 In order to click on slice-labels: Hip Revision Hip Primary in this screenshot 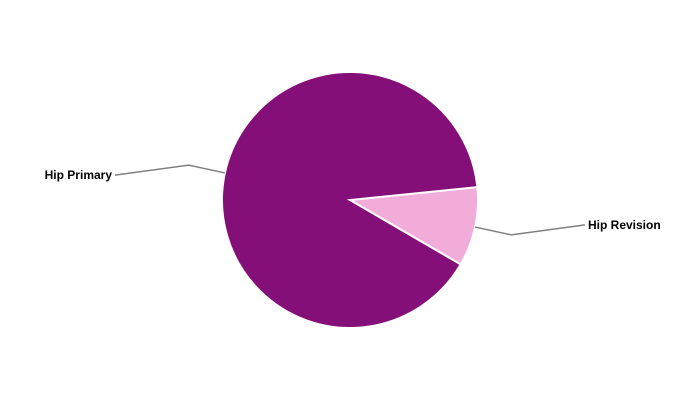, I will do `click(353, 200)`.